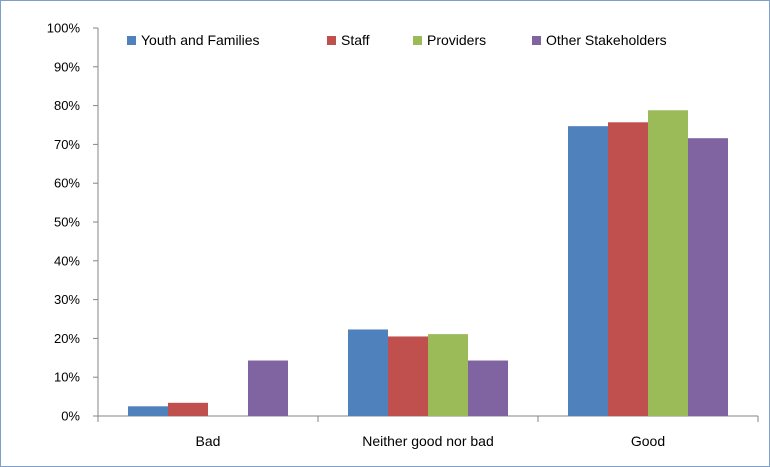 The width and height of the screenshot is (770, 467). Describe the element at coordinates (67, 299) in the screenshot. I see `y-tick-label: 30%` at that location.